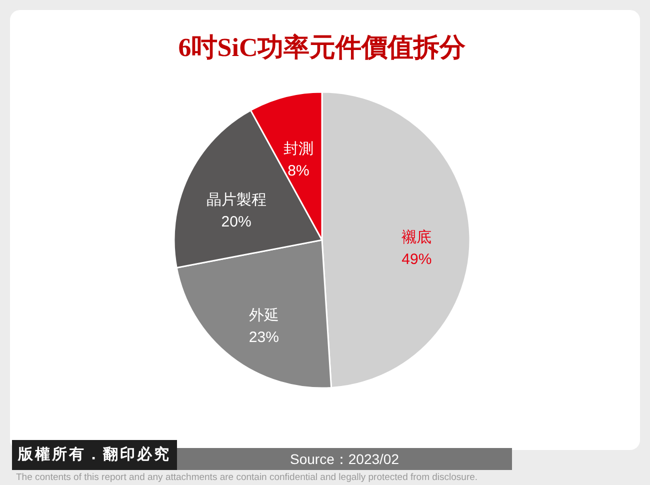 The image size is (650, 485). Describe the element at coordinates (236, 200) in the screenshot. I see `slice-label: 晶片製程` at that location.